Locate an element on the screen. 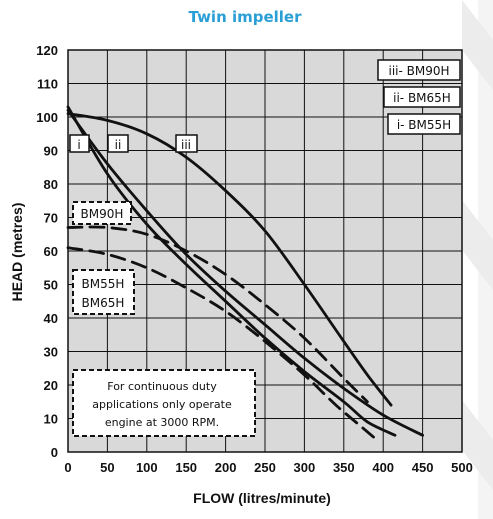 Image resolution: width=493 pixels, height=519 pixels. x-tick-labels: 0 50 100 150 200 250 300 350 400 450 500 is located at coordinates (268, 467).